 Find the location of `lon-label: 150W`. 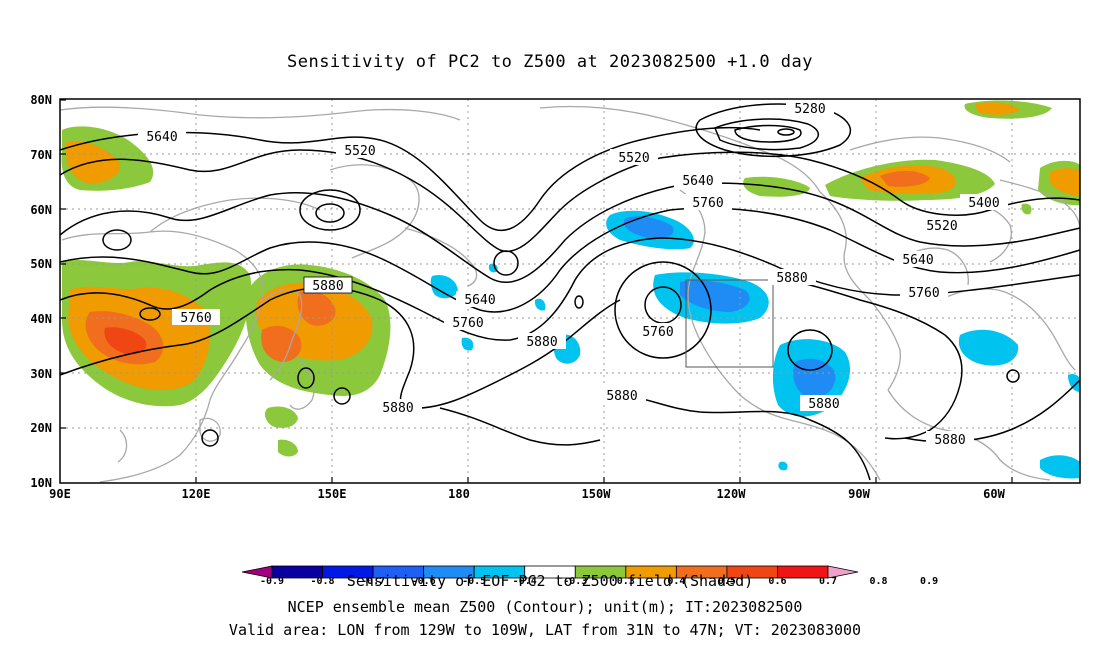

lon-label: 150W is located at coordinates (597, 494).